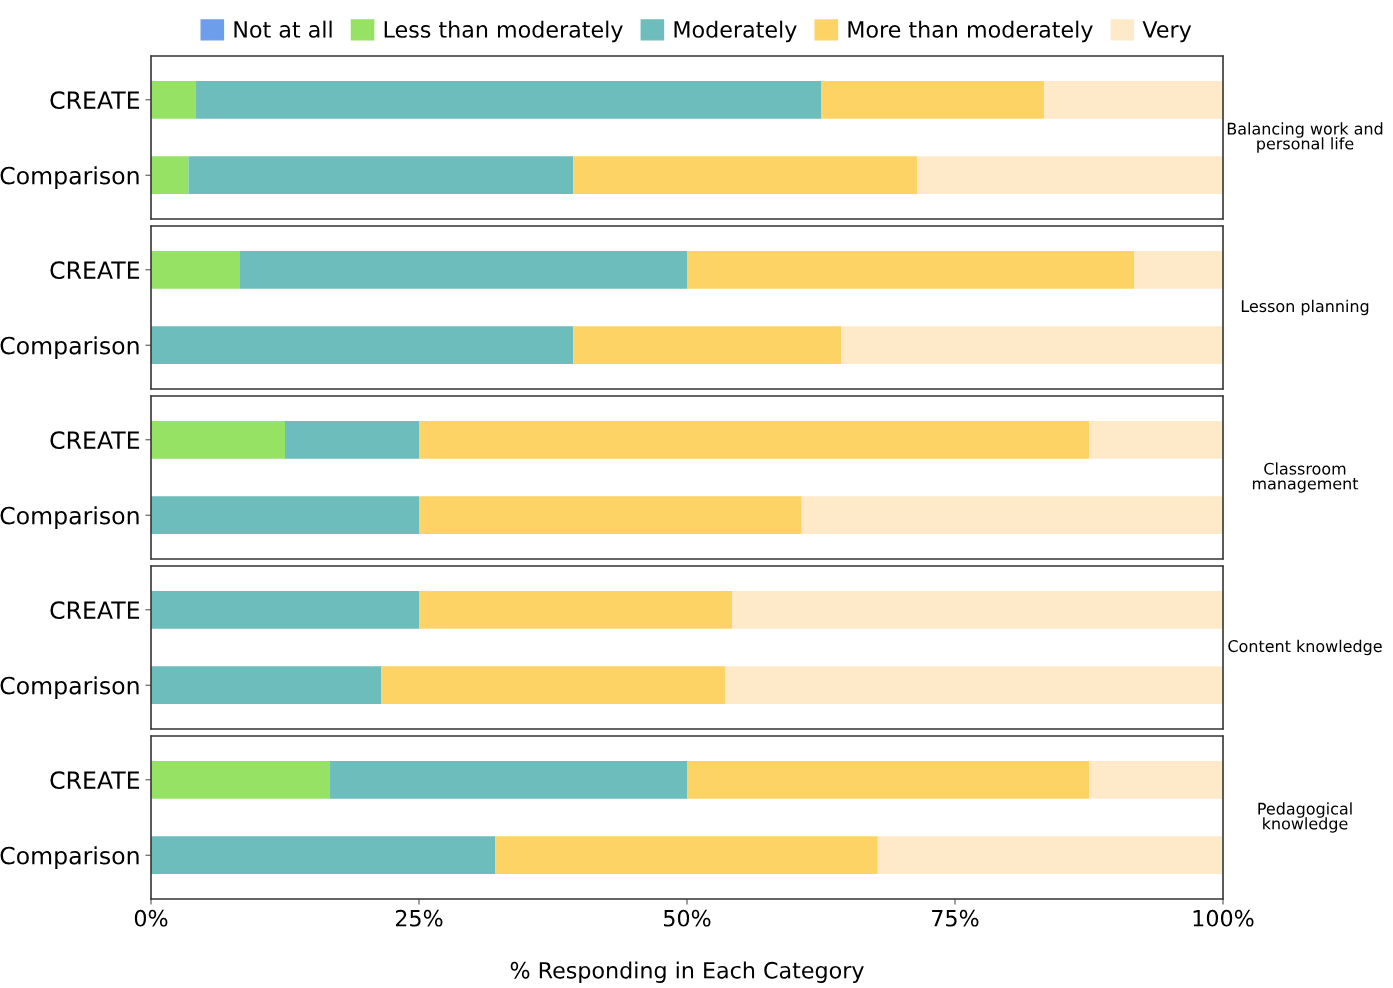 Image resolution: width=1393 pixels, height=988 pixels. I want to click on x-axis-title: % Responding in Each Category, so click(687, 972).